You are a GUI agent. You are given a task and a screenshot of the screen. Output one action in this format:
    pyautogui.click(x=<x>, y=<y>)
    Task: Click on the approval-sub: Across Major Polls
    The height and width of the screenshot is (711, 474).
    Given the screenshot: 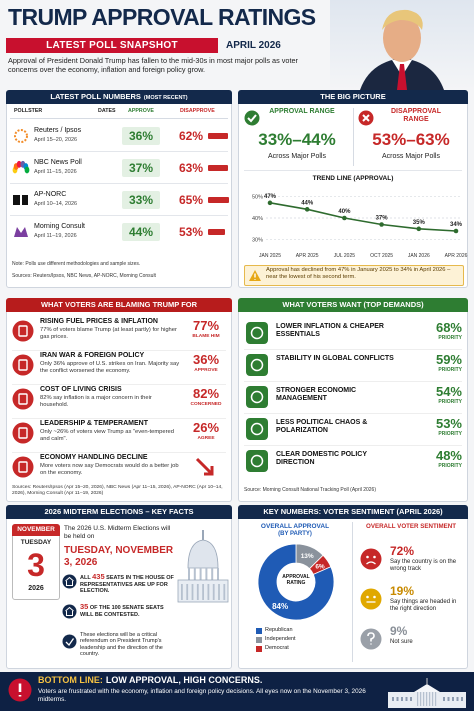 What is the action you would take?
    pyautogui.click(x=297, y=156)
    